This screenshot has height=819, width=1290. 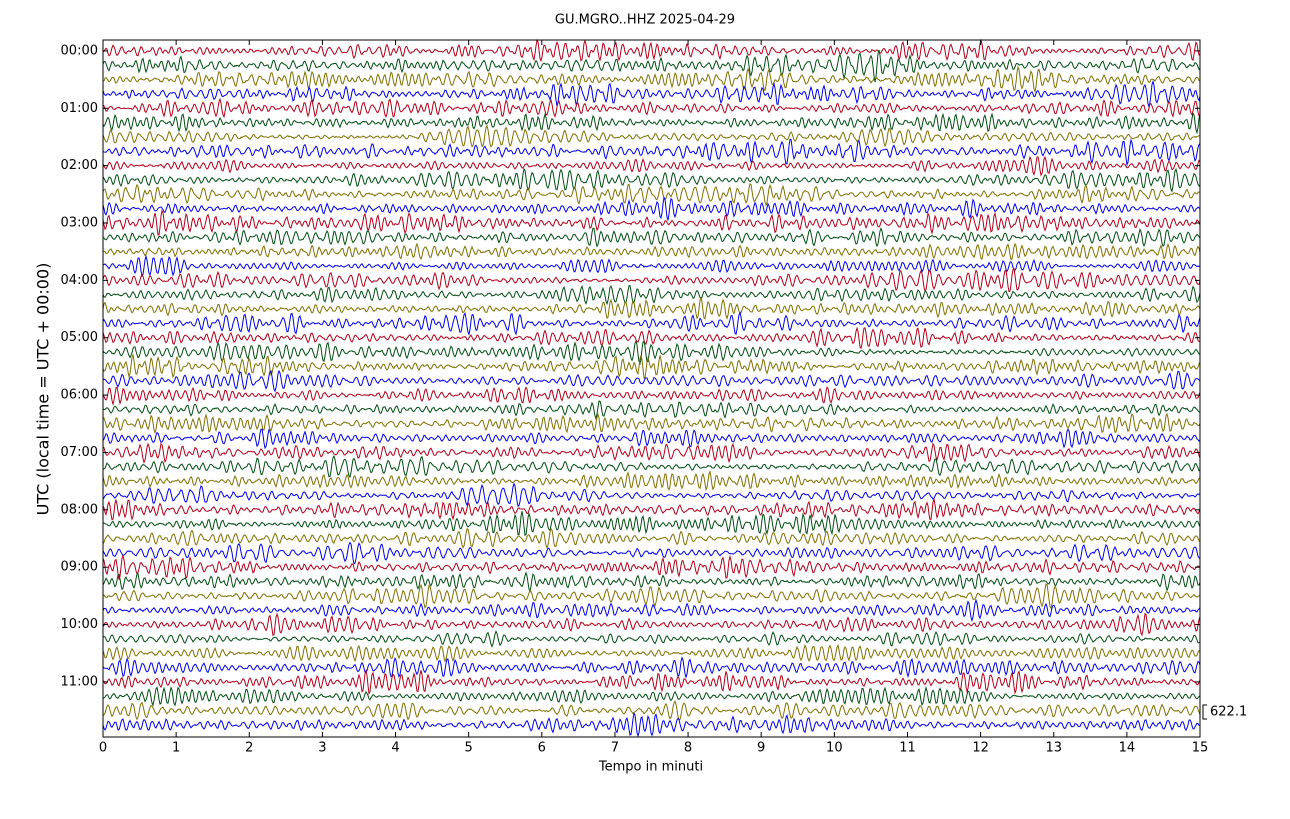 I want to click on scale-bar, so click(x=1204, y=712).